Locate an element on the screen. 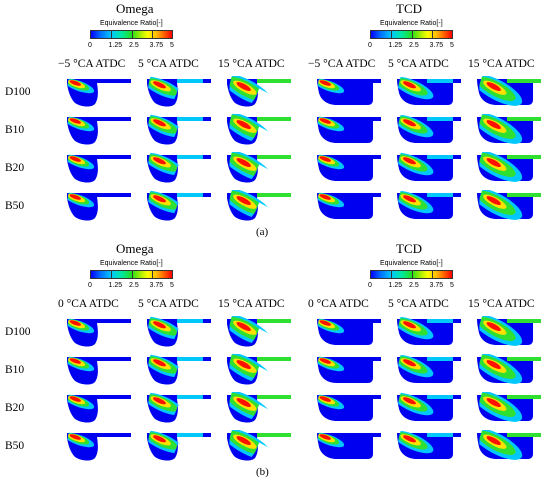 The image size is (550, 481). column-header: 5 °CA ATDC is located at coordinates (168, 64).